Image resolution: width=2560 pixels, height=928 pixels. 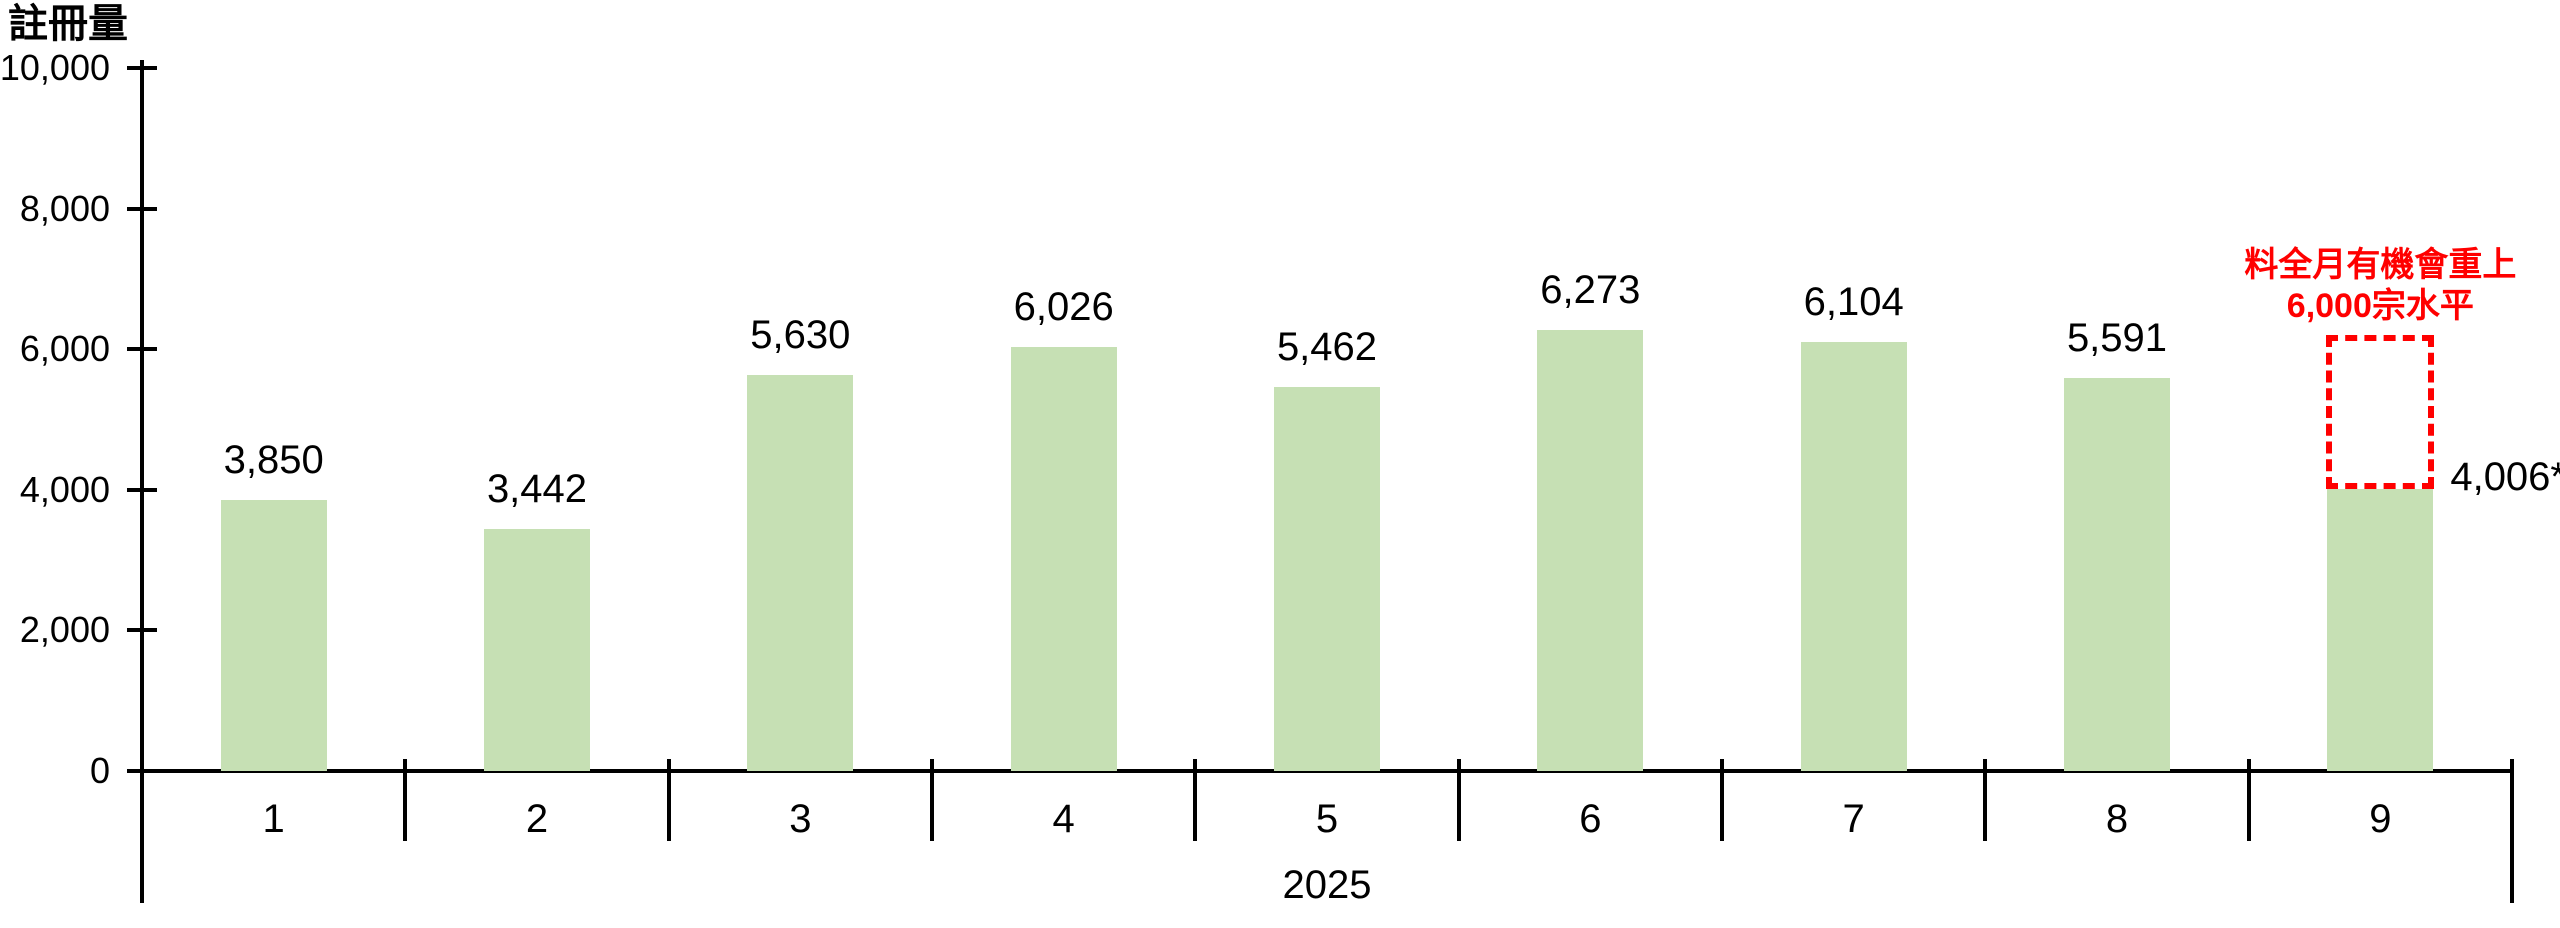 What do you see at coordinates (2512, 831) in the screenshot?
I see `axis-group-boundary` at bounding box center [2512, 831].